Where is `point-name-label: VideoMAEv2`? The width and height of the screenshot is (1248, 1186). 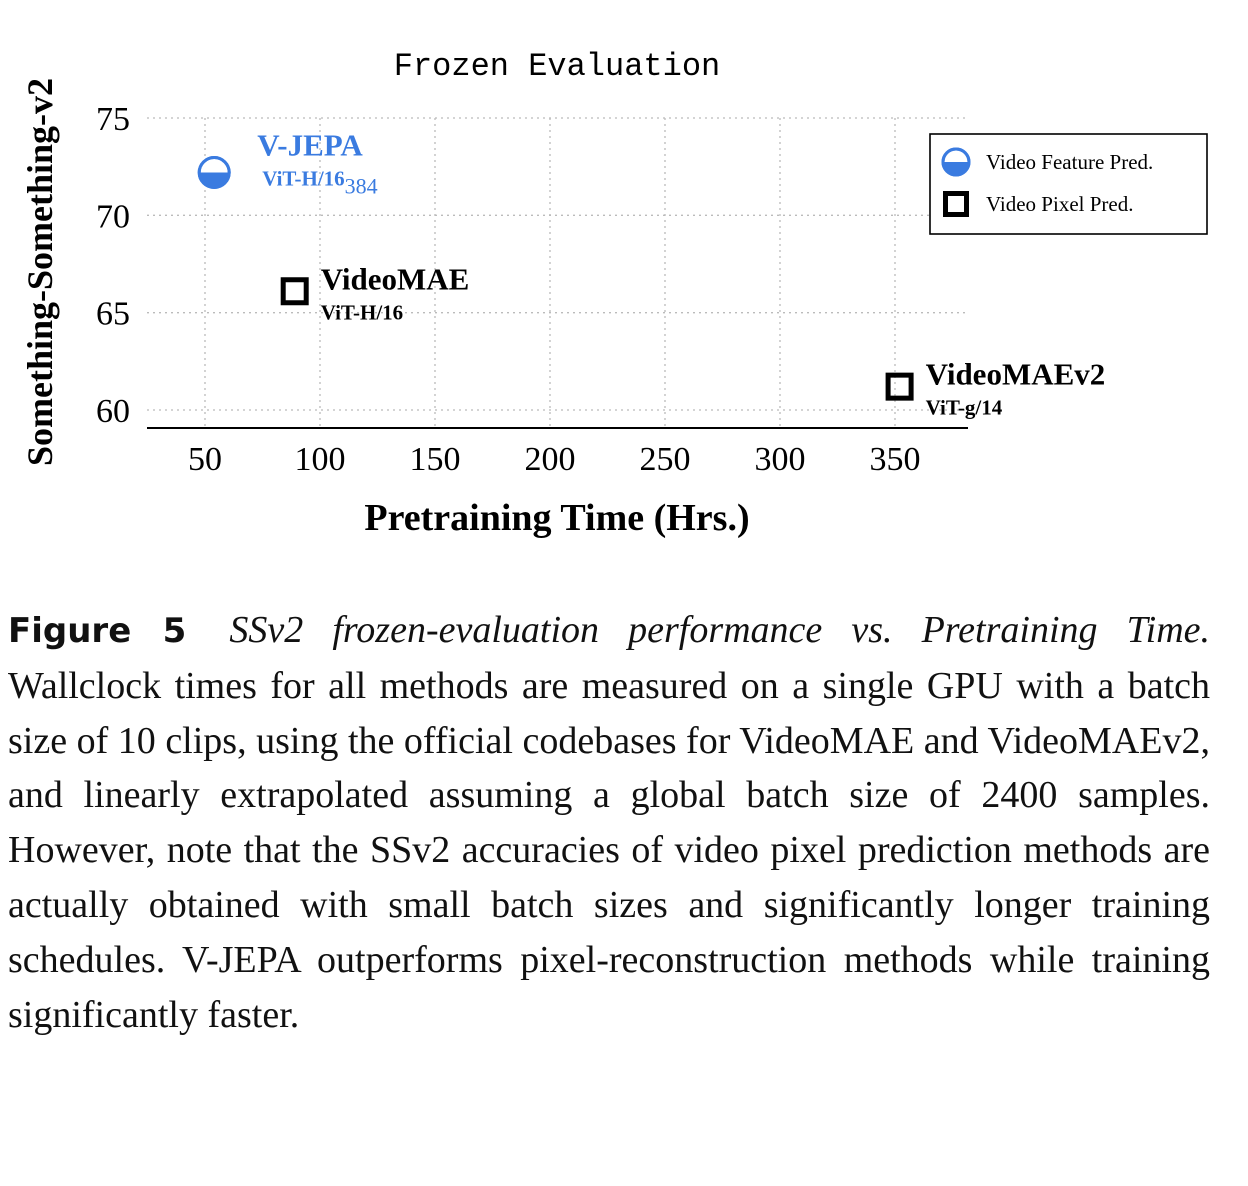 point-name-label: VideoMAEv2 is located at coordinates (1016, 374).